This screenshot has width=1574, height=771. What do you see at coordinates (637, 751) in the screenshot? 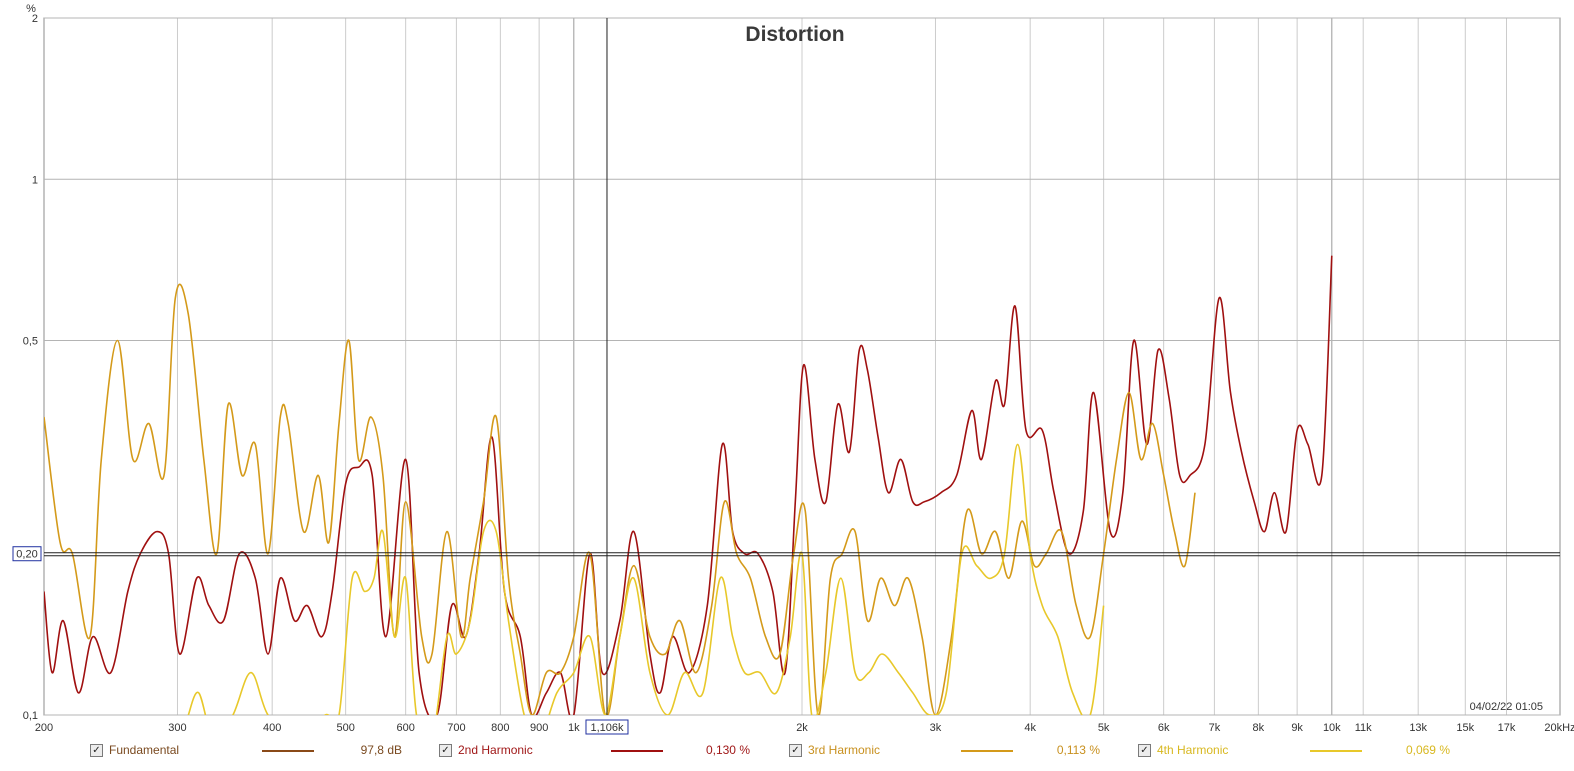
I see `legend-swatch-2nd-harmonic` at bounding box center [637, 751].